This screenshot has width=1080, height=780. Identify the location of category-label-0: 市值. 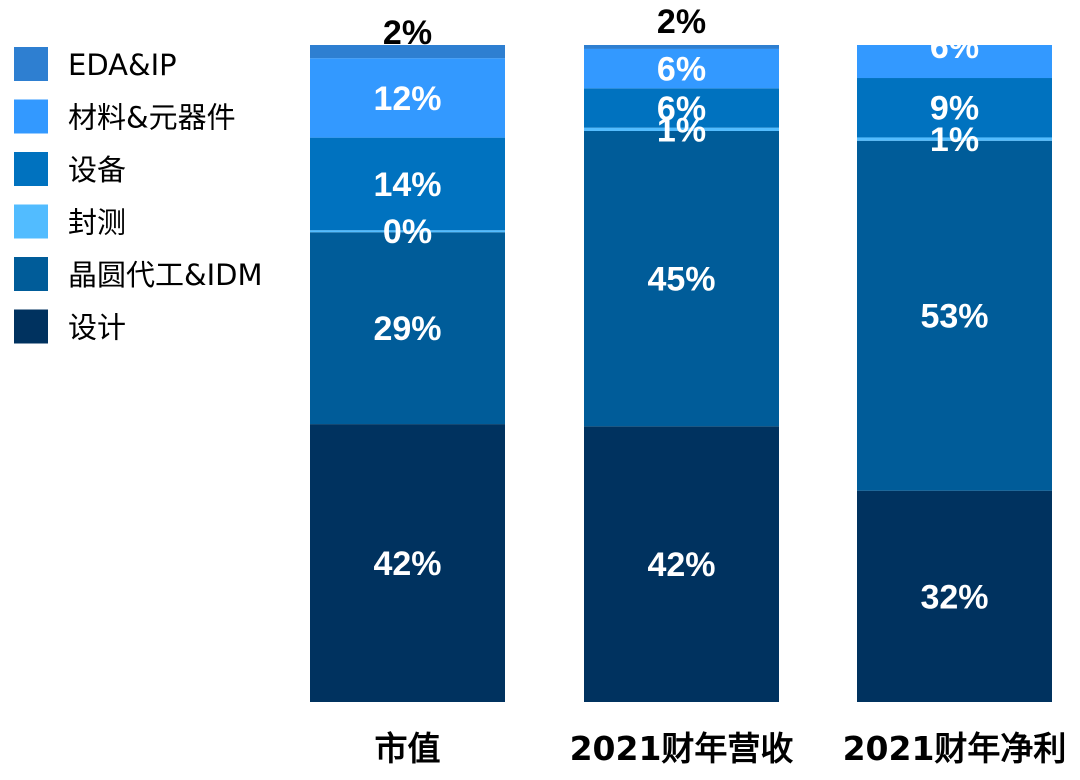
(408, 748).